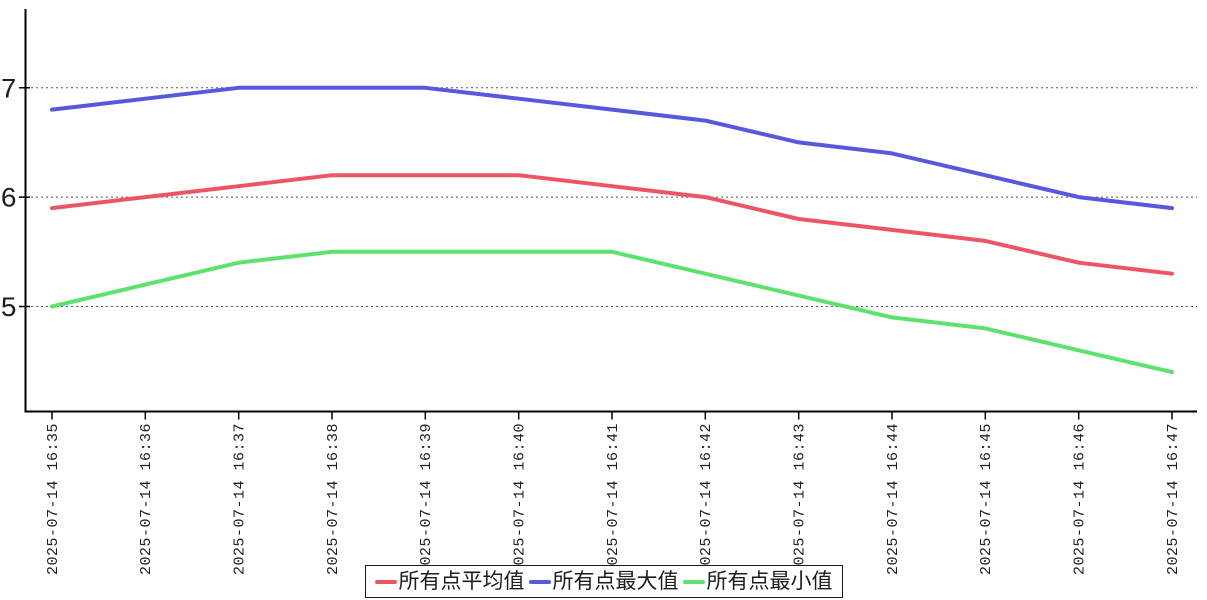 The image size is (1207, 600). I want to click on x-tick-label: 2025-07-14 16:36, so click(146, 499).